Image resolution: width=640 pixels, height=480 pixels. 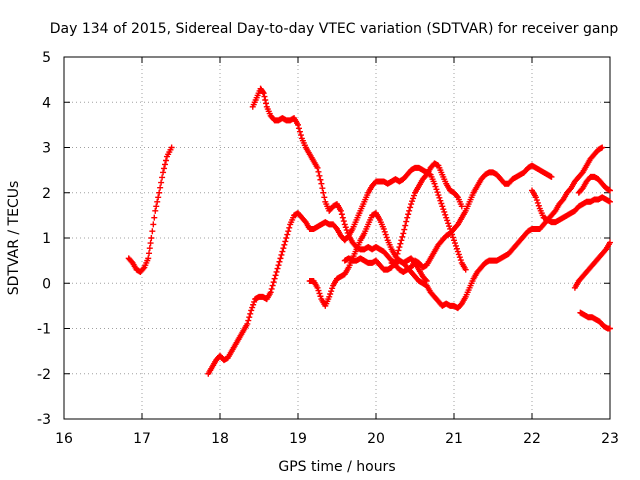 I want to click on y-tick-label: -1, so click(x=44, y=330).